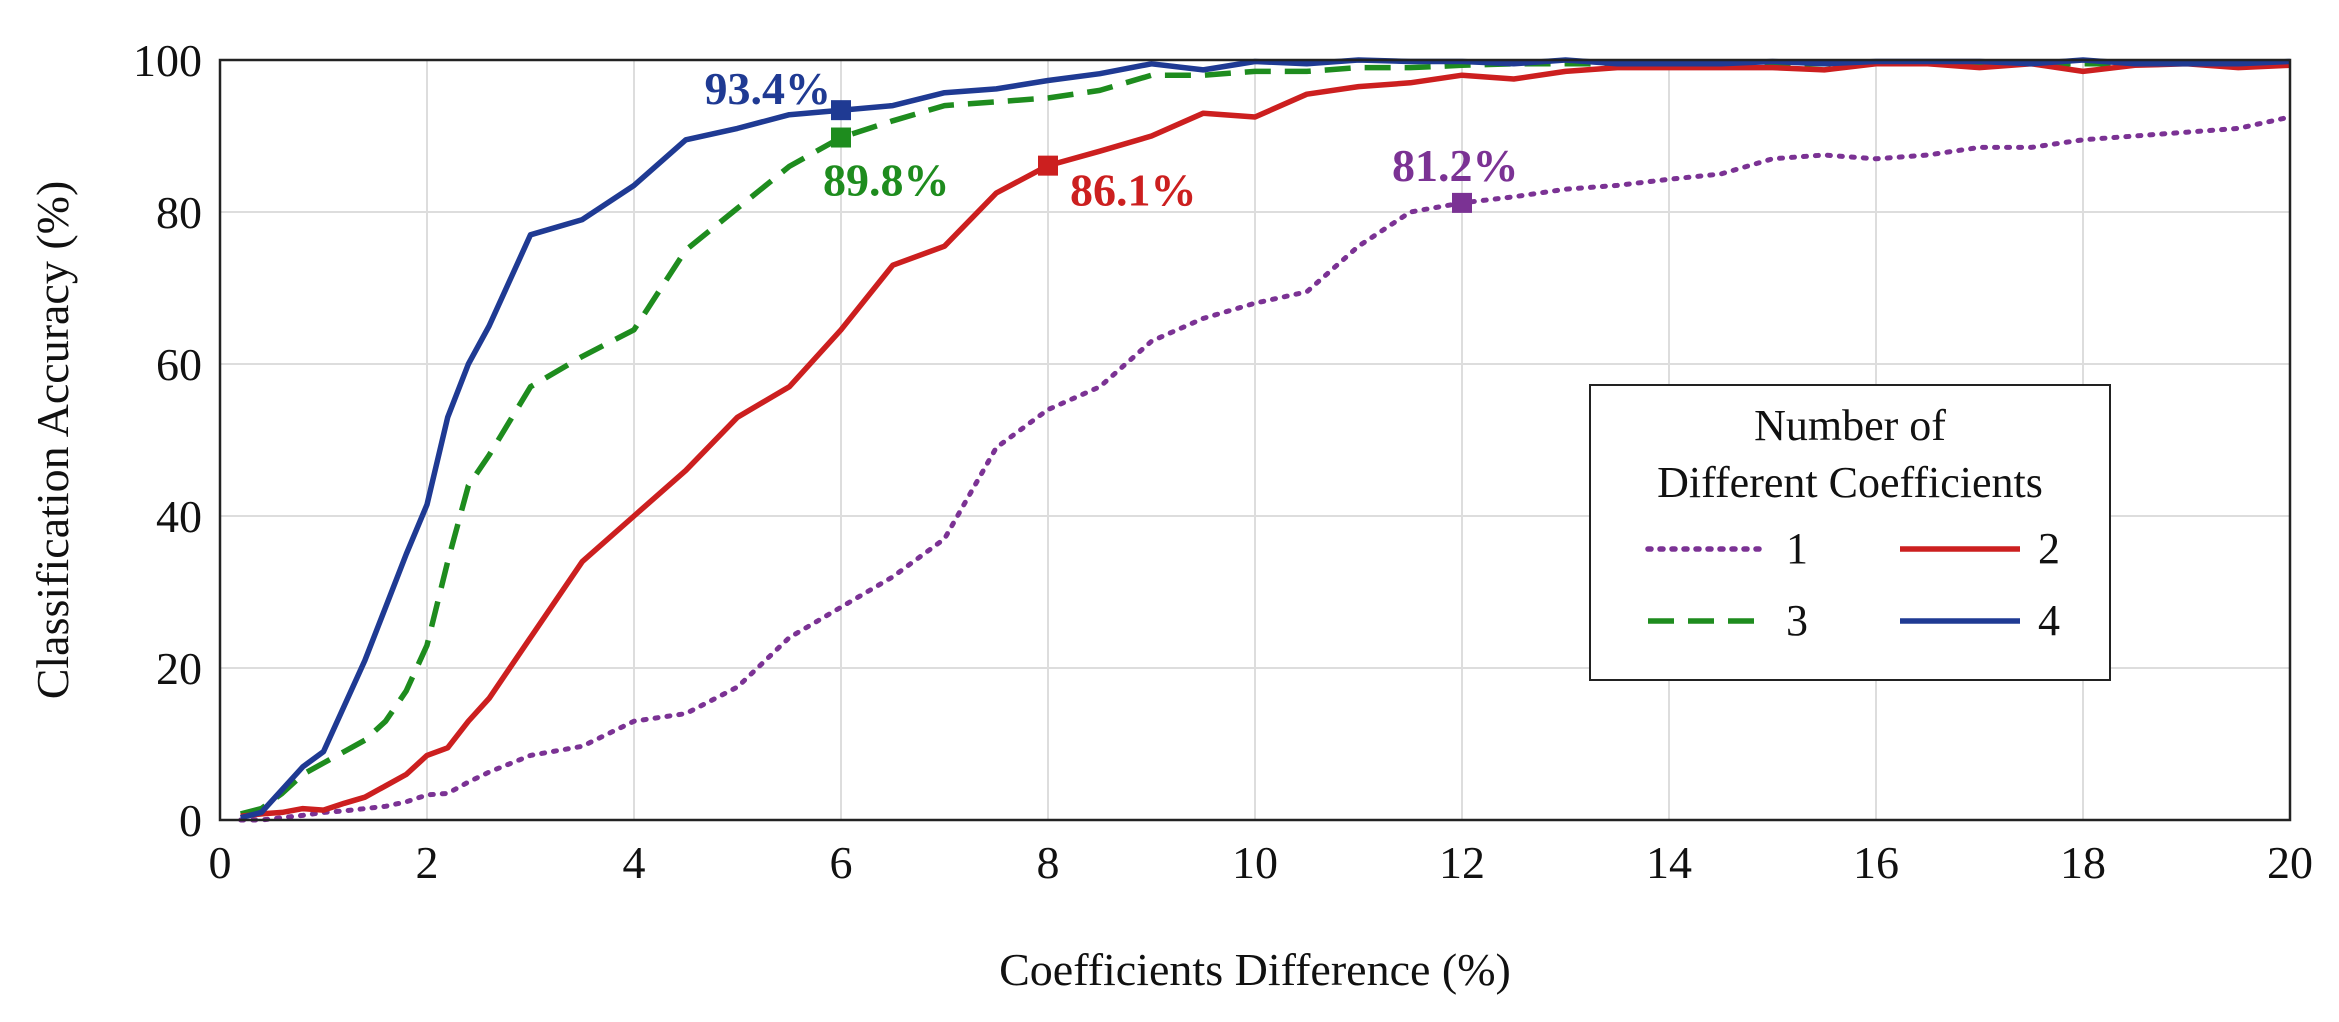 The width and height of the screenshot is (2339, 1022). What do you see at coordinates (167, 60) in the screenshot?
I see `y-tick-label: 100` at bounding box center [167, 60].